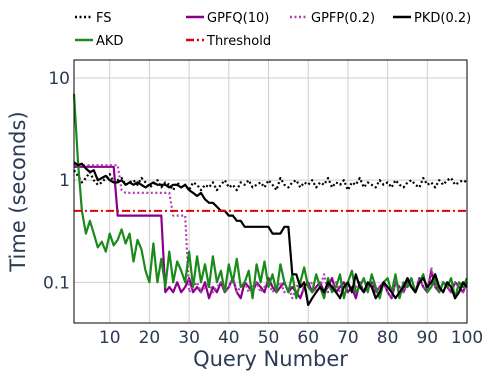  Describe the element at coordinates (273, 30) in the screenshot. I see `legend: FS GPFQ(10) GPFP(0.2) PKD(0.2) AKD Threshold` at that location.